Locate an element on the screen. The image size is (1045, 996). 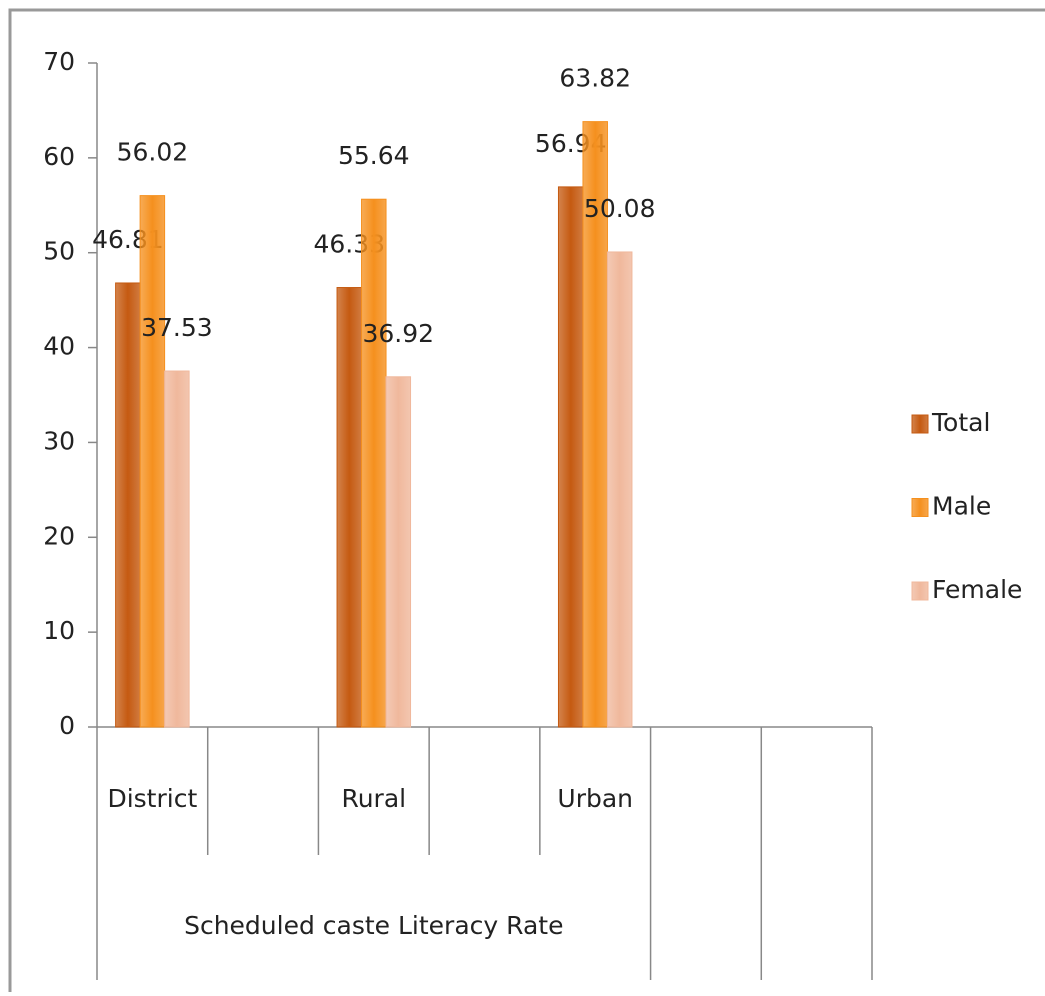
data-label: 36.92 is located at coordinates (398, 333).